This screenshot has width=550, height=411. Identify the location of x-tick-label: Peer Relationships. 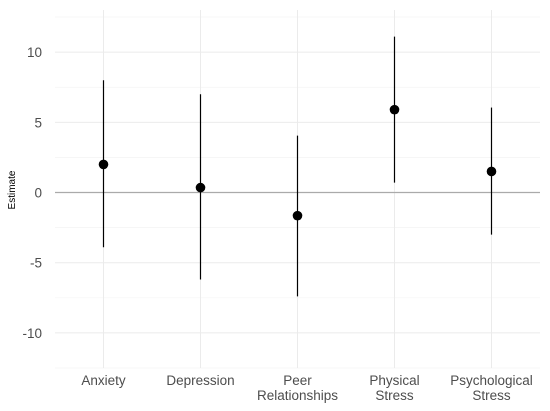
(297, 388).